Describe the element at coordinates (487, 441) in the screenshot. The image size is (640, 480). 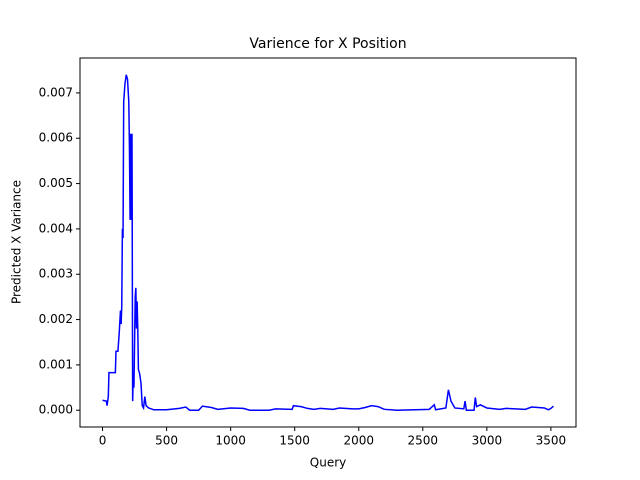
I see `x-tick-label: 3000` at that location.